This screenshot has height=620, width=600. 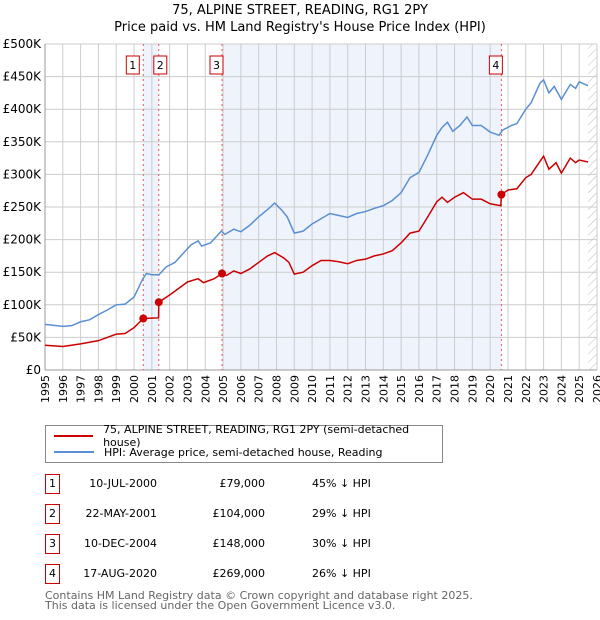 I want to click on x-tick-label: 1999, so click(x=116, y=389).